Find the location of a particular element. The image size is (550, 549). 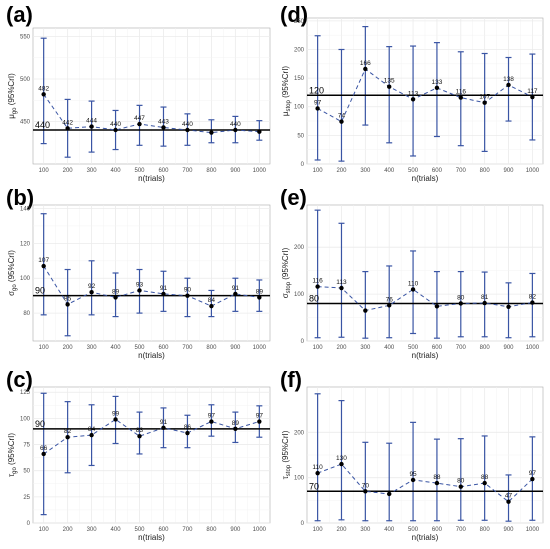

data-label: 66 is located at coordinates (44, 448).